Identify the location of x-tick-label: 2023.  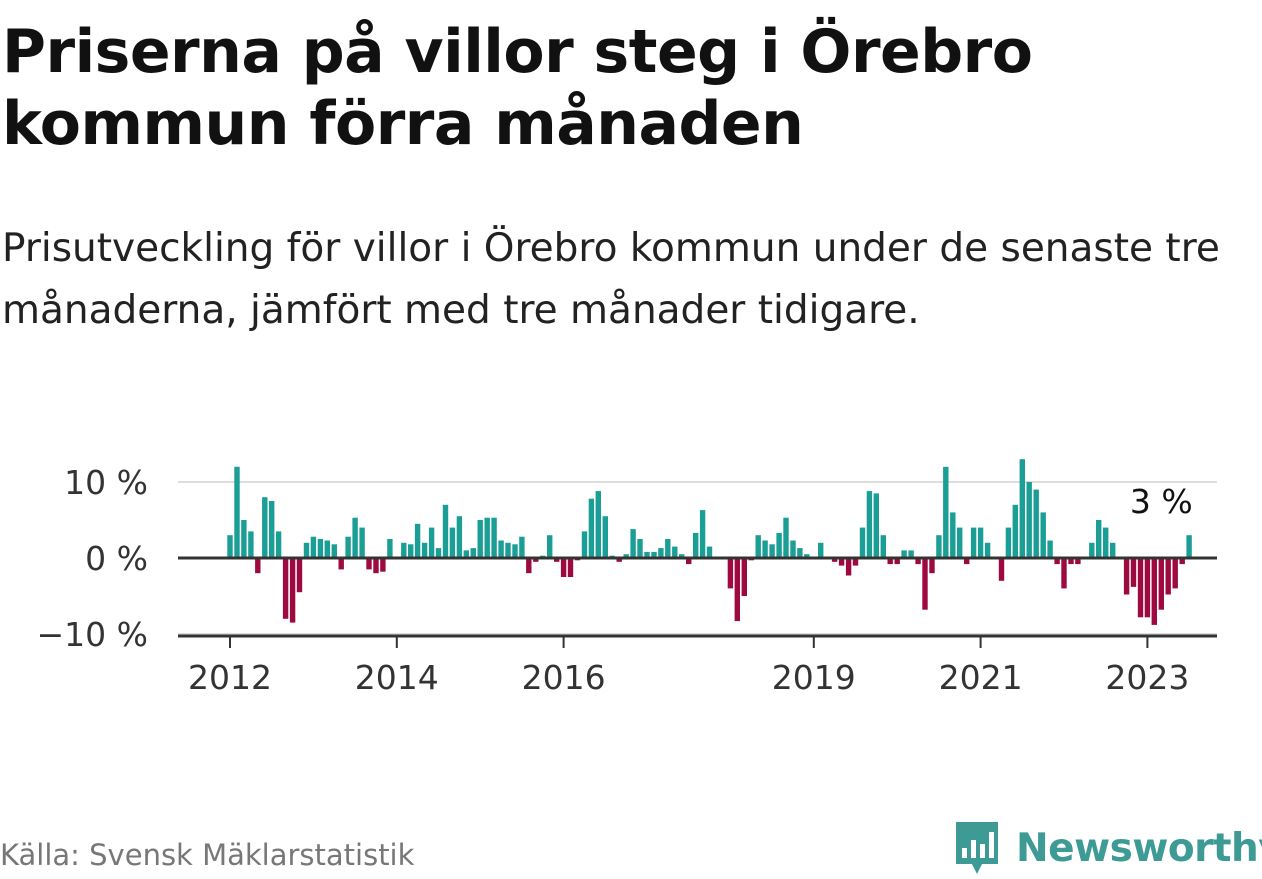
(1147, 677).